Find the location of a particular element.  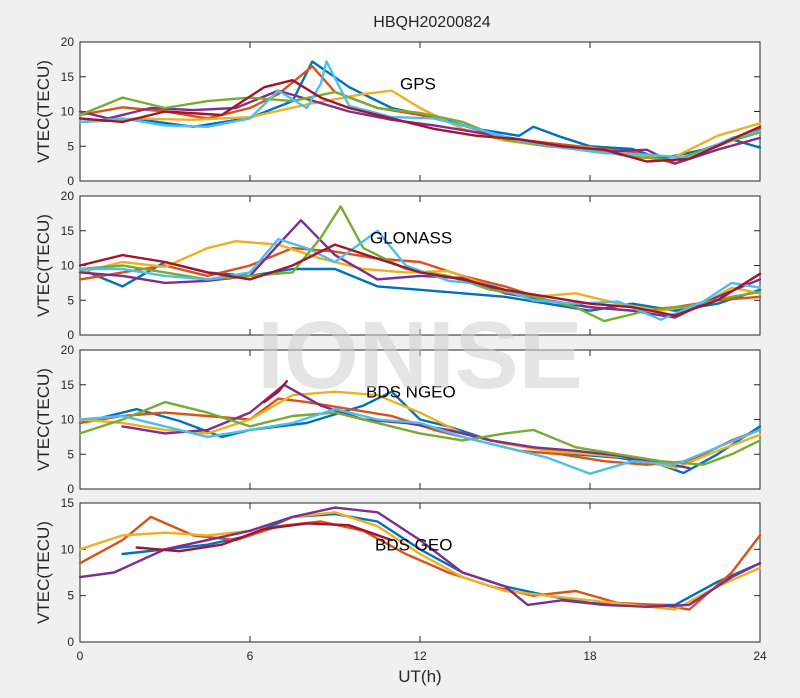

x-tick-label: 18 is located at coordinates (590, 656).